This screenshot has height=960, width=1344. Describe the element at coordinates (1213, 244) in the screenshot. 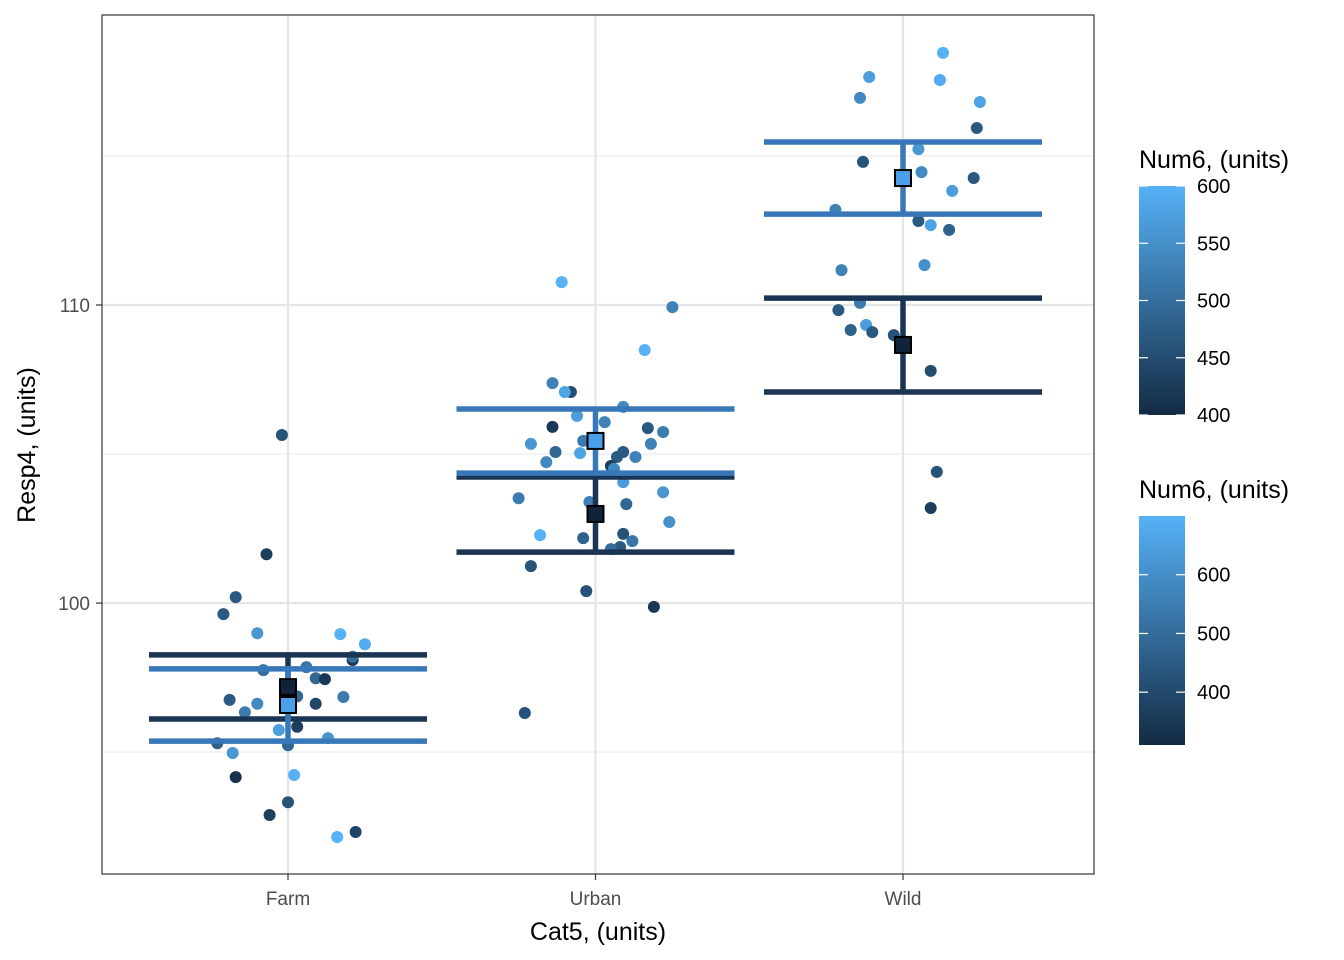

I see `legend-tick-label: 550` at that location.